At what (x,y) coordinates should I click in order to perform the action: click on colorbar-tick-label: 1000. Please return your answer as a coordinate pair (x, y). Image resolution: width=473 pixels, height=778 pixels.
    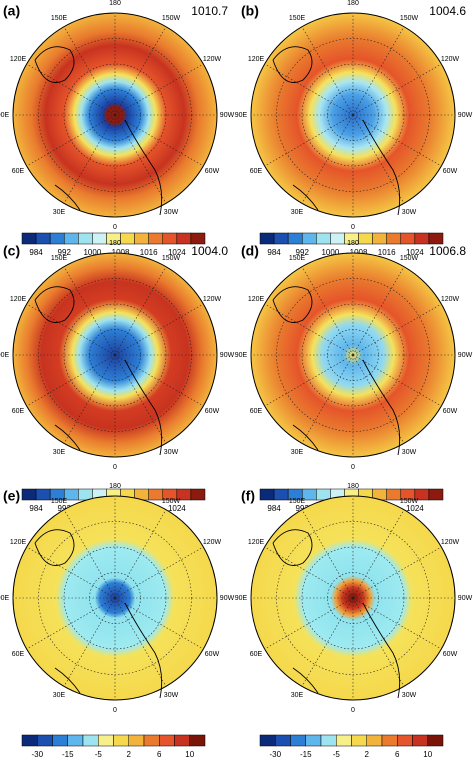
    Looking at the image, I should click on (92, 252).